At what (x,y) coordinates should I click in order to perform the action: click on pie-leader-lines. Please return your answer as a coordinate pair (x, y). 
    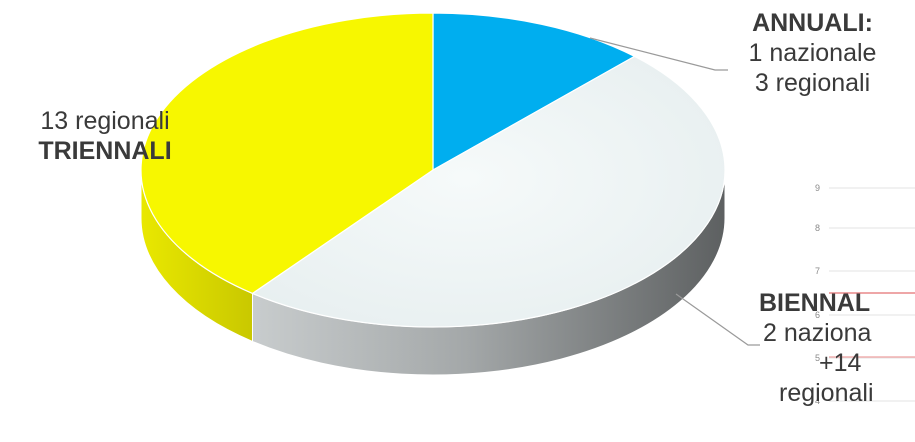
    Looking at the image, I should click on (674, 191).